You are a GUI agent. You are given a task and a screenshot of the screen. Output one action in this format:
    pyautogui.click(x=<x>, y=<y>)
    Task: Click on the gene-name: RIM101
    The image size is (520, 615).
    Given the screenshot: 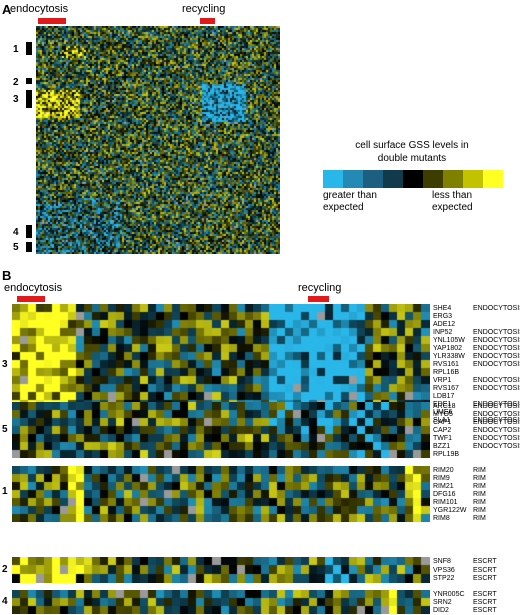 What is the action you would take?
    pyautogui.click(x=445, y=502)
    